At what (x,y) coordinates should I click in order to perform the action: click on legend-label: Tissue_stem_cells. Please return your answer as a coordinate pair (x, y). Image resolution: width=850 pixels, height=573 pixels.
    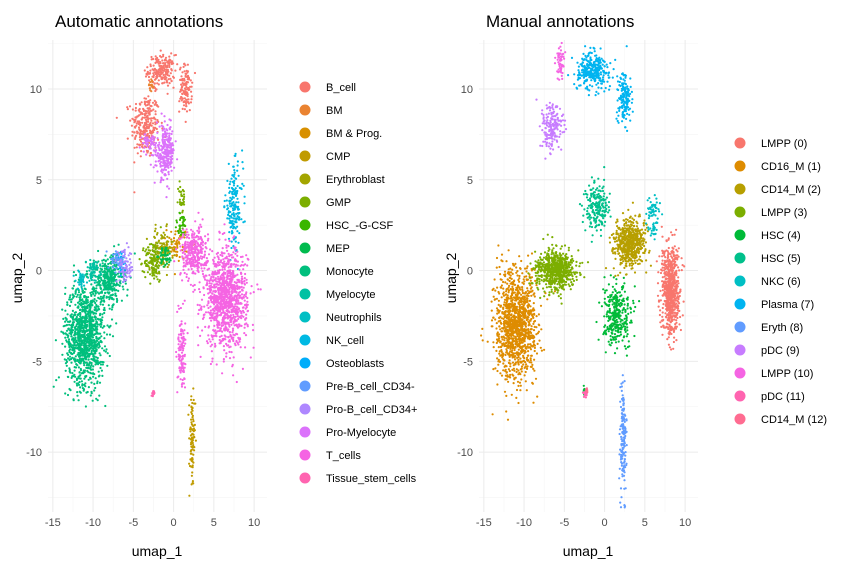
    Looking at the image, I should click on (371, 479).